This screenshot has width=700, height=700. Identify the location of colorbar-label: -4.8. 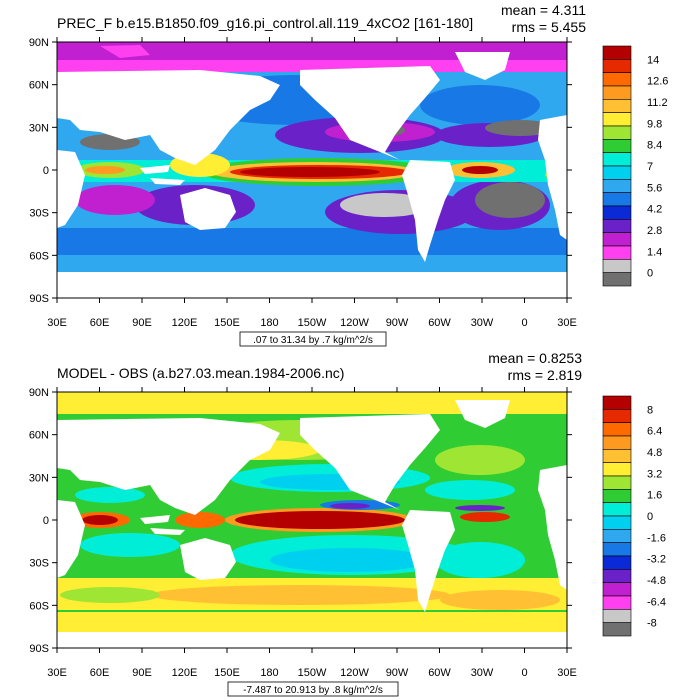
(656, 581).